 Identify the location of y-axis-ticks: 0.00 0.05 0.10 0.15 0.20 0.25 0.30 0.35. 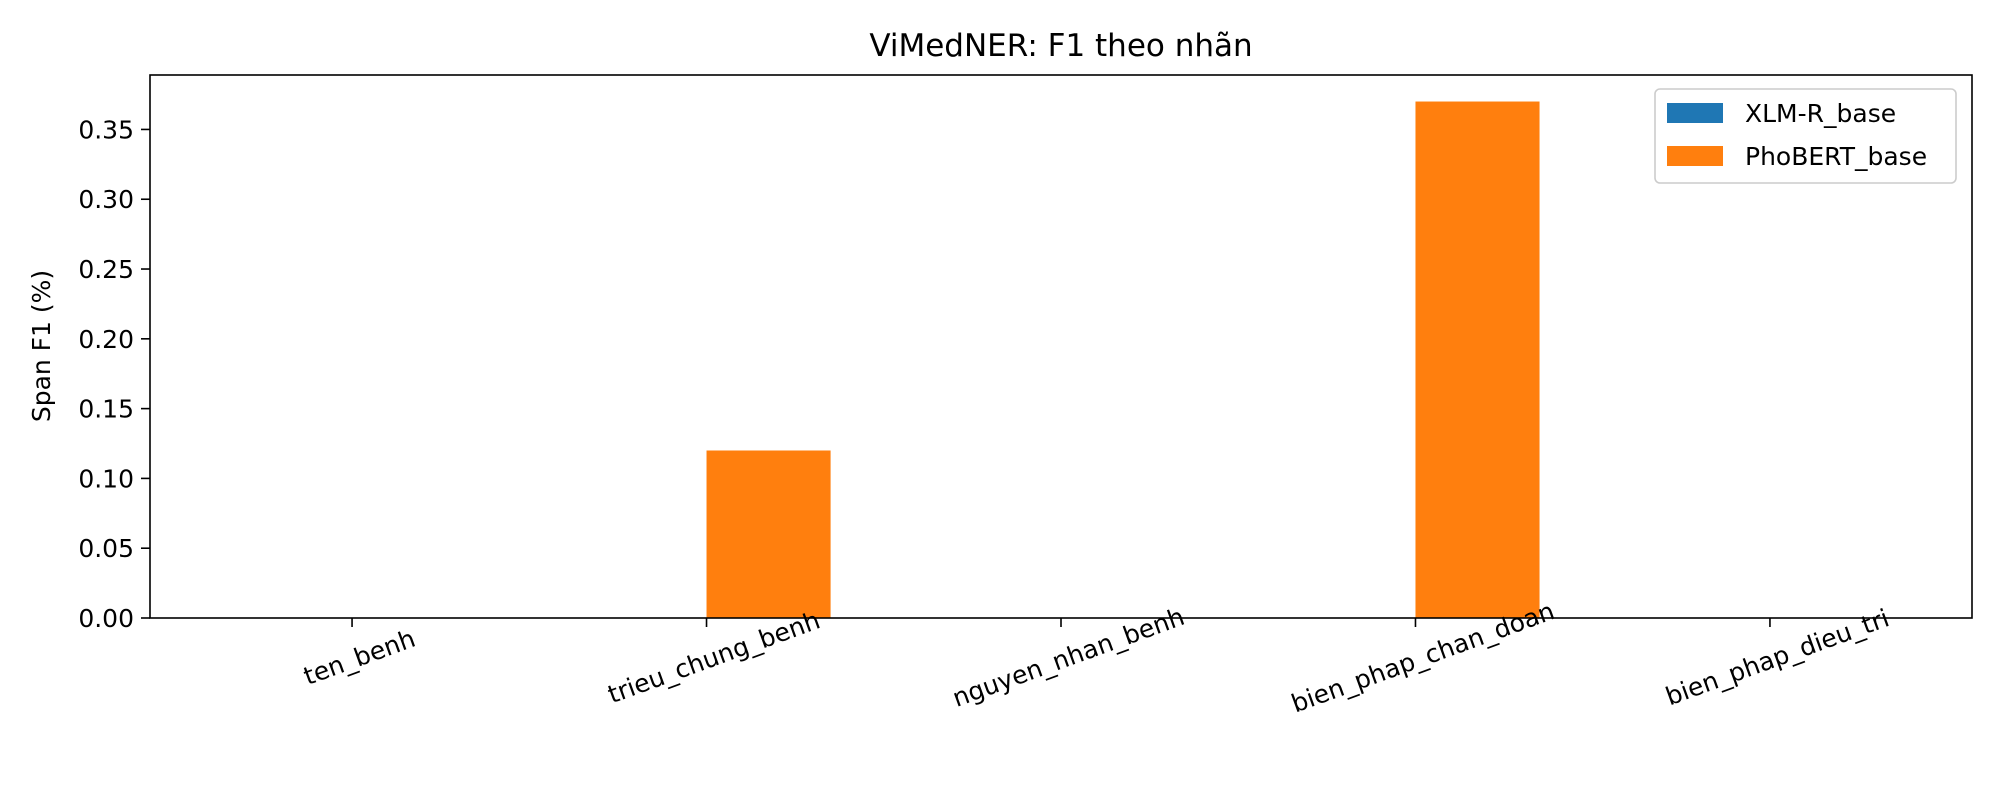
(114, 374).